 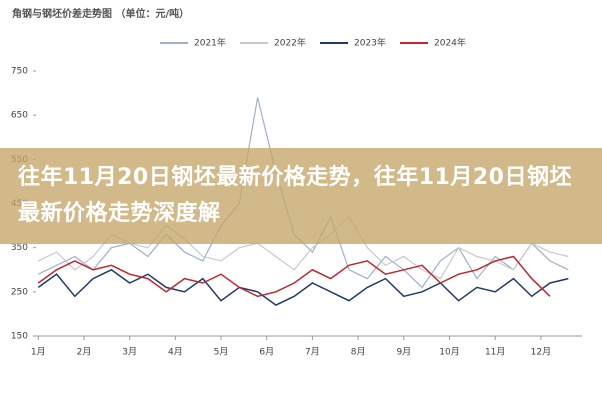 I want to click on x-tick-label: 12月, so click(x=541, y=352).